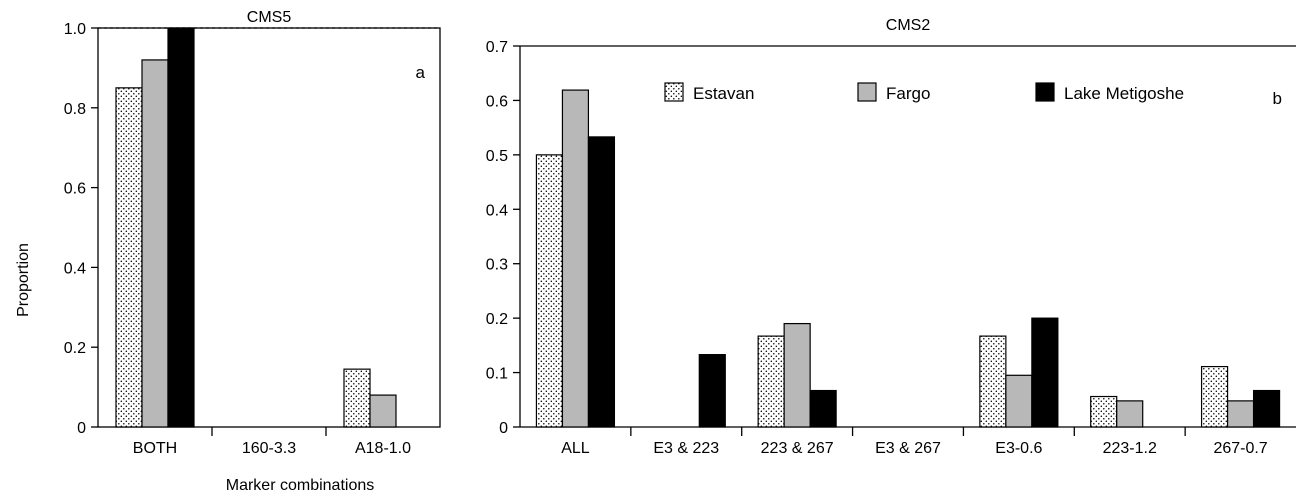 The width and height of the screenshot is (1302, 493). I want to click on bar-267-0-7-fargo, so click(1240, 414).